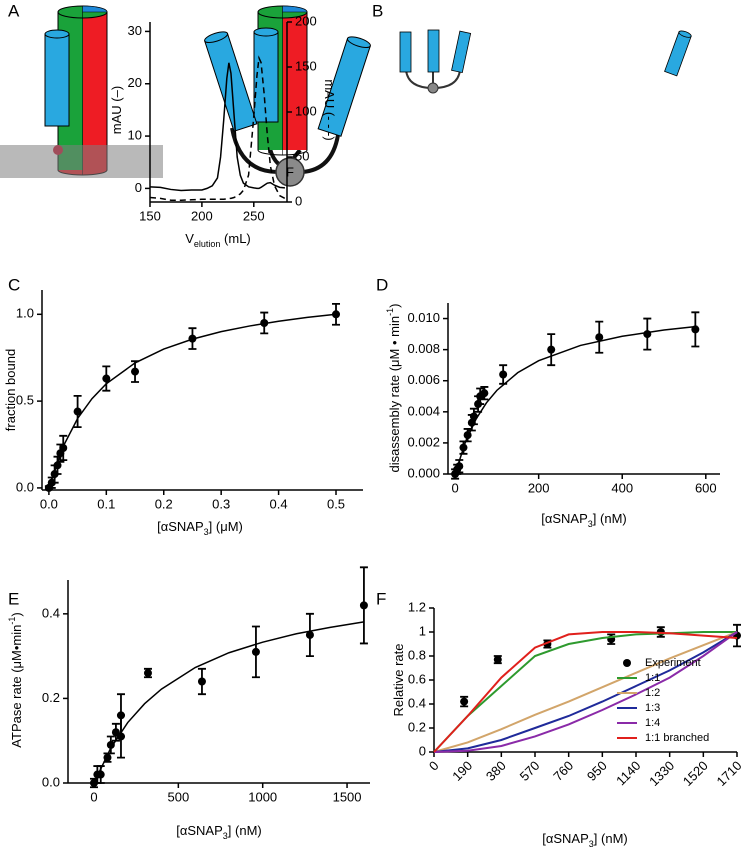 This screenshot has width=745, height=859. I want to click on y-axis-label: mAU (–), so click(116, 110).